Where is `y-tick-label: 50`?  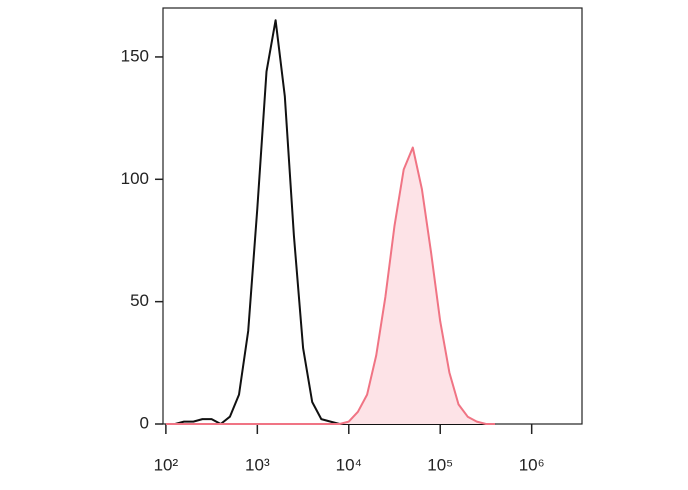
y-tick-label: 50 is located at coordinates (139, 300).